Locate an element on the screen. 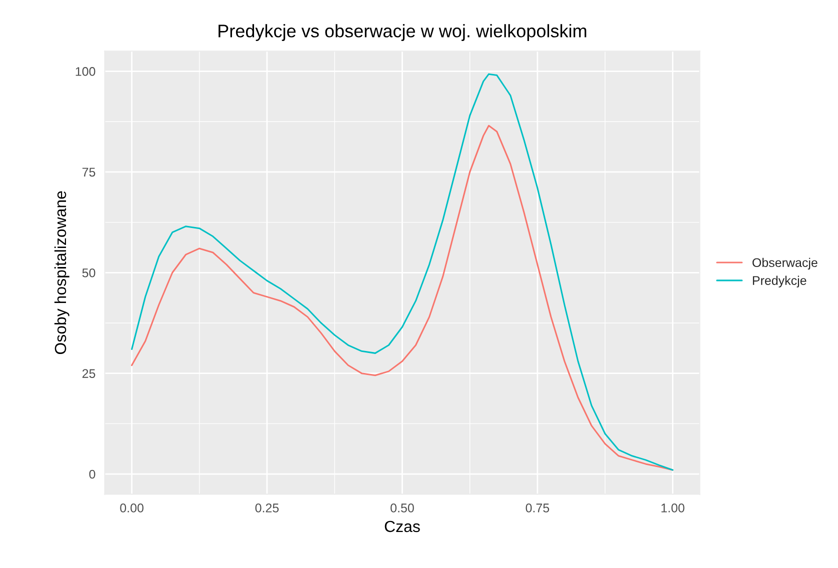 The height and width of the screenshot is (568, 838). x-tick-label: 0.00 is located at coordinates (132, 508).